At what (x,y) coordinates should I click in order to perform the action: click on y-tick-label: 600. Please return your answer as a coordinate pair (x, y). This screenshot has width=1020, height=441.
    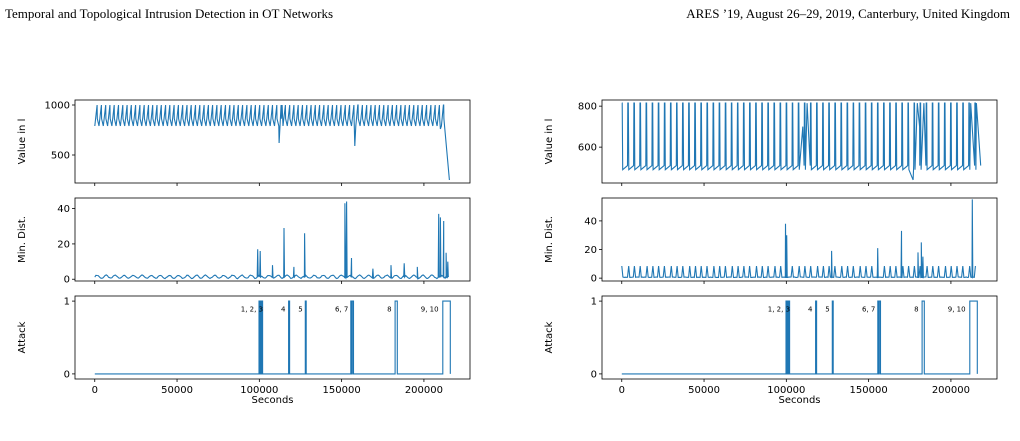
    Looking at the image, I should click on (587, 148).